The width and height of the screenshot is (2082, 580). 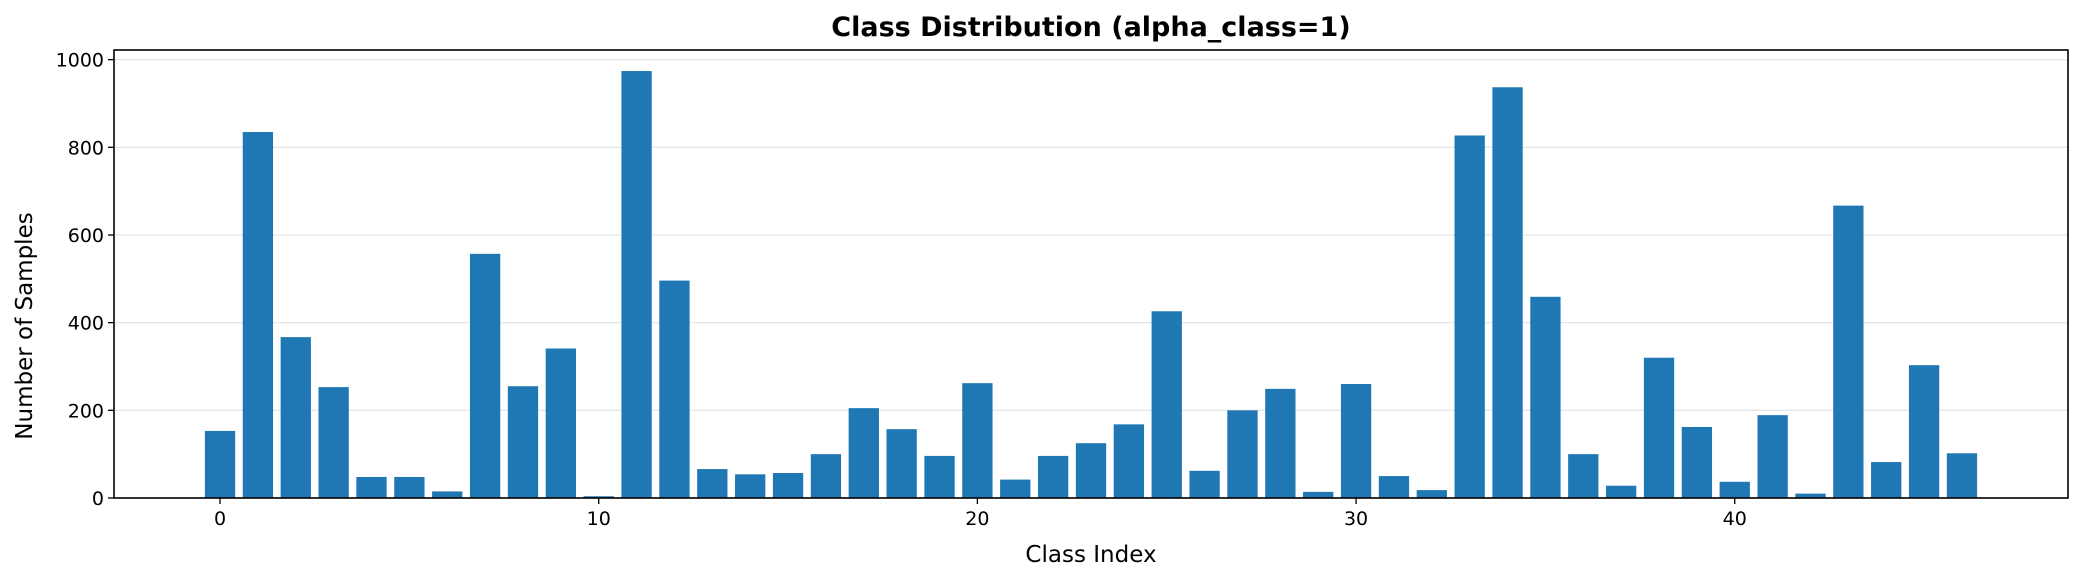 I want to click on y-tick-label: 400, so click(x=86, y=324).